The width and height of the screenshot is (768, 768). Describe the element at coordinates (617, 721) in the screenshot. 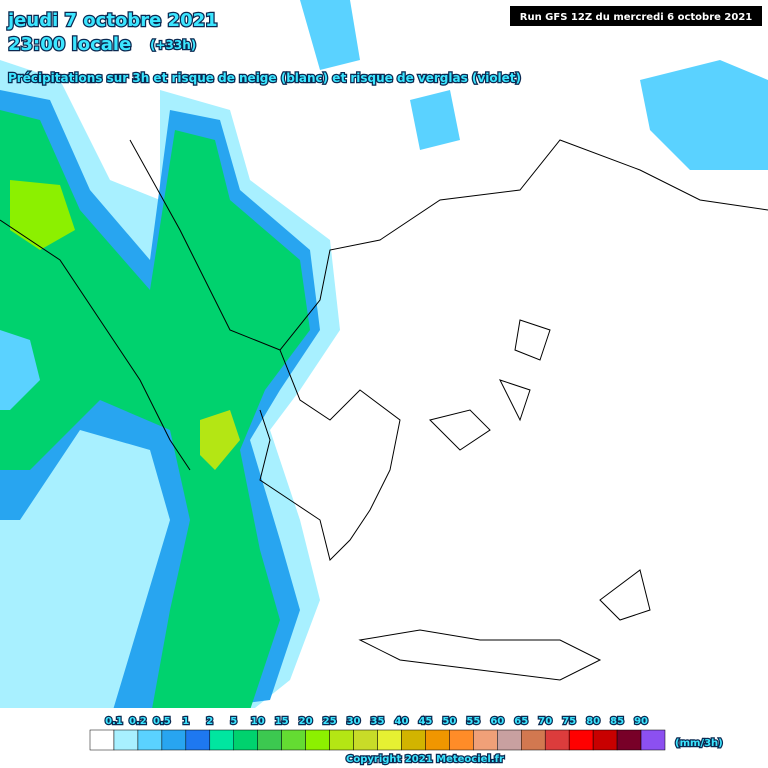

I see `legend-label: 85` at that location.